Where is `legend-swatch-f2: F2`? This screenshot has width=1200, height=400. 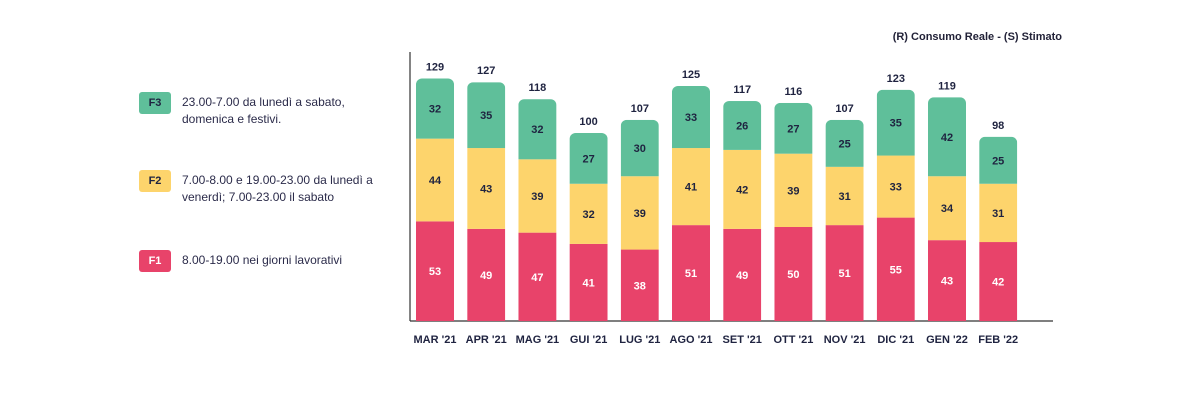 legend-swatch-f2: F2 is located at coordinates (155, 181).